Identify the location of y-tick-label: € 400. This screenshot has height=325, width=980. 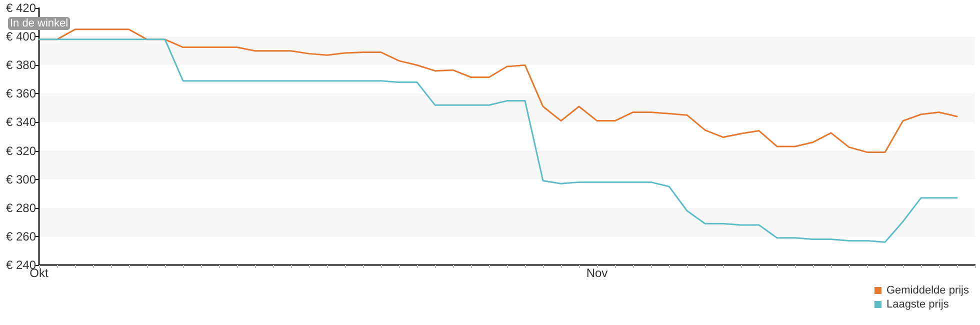
(21, 37).